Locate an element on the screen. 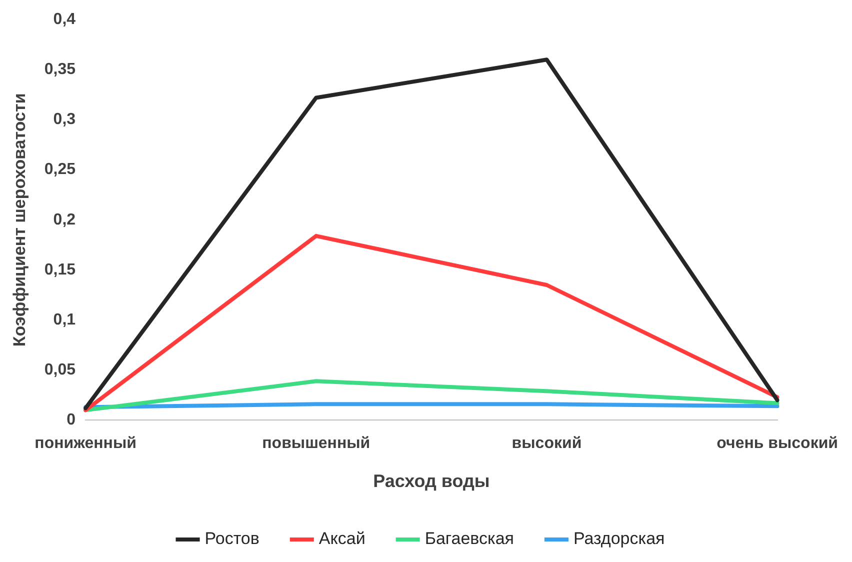 The image size is (852, 562). x-tick-label: пониженный is located at coordinates (85, 443).